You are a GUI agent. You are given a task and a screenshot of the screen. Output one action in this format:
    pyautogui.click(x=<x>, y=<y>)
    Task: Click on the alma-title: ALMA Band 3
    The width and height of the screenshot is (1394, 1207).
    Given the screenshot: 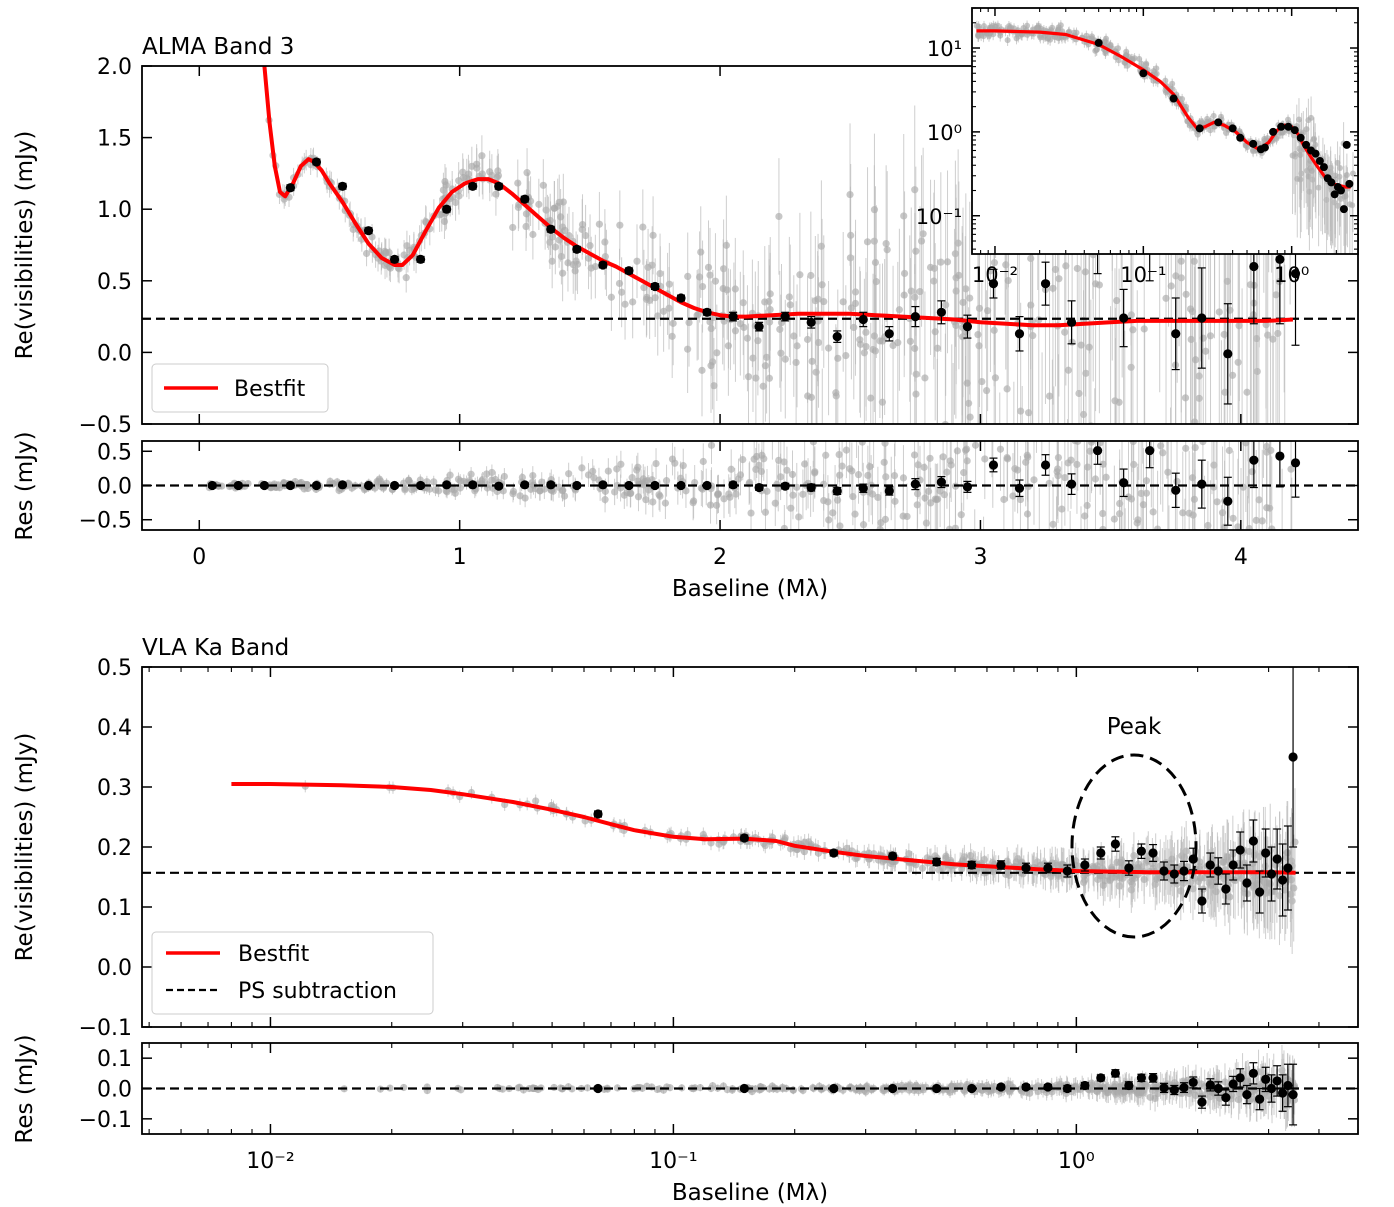 What is the action you would take?
    pyautogui.click(x=218, y=47)
    